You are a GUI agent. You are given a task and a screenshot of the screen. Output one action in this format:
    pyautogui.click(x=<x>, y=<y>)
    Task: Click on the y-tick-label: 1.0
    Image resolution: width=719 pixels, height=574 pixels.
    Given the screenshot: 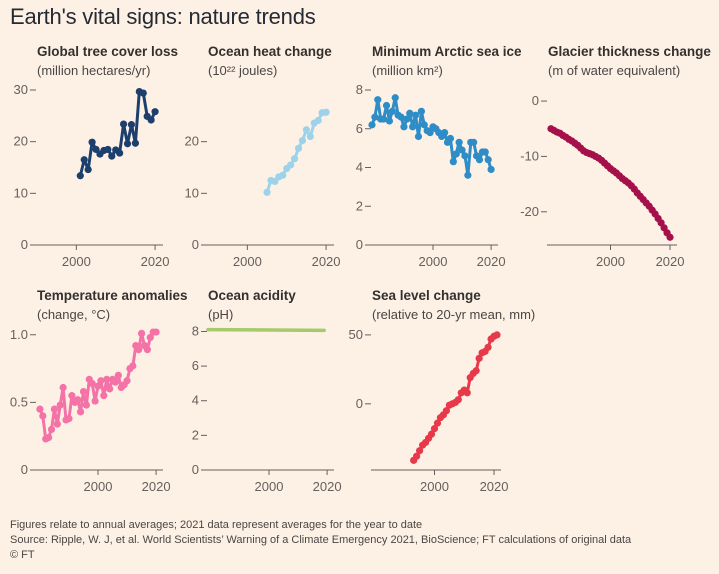 What is the action you would take?
    pyautogui.click(x=19, y=334)
    